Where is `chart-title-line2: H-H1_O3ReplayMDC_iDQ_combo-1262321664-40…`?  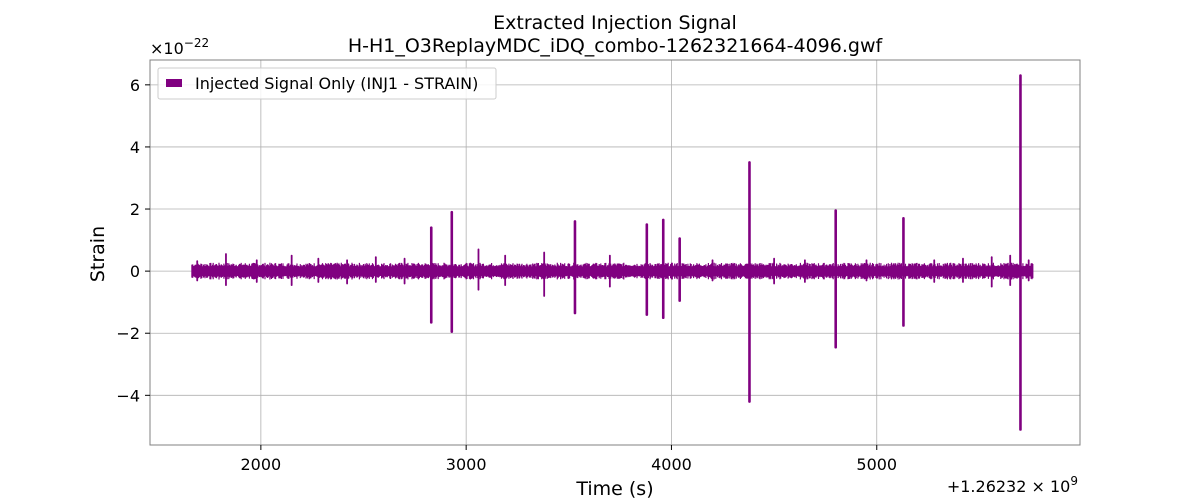 chart-title-line2: H-H1_O3ReplayMDC_iDQ_combo-1262321664-40… is located at coordinates (616, 46).